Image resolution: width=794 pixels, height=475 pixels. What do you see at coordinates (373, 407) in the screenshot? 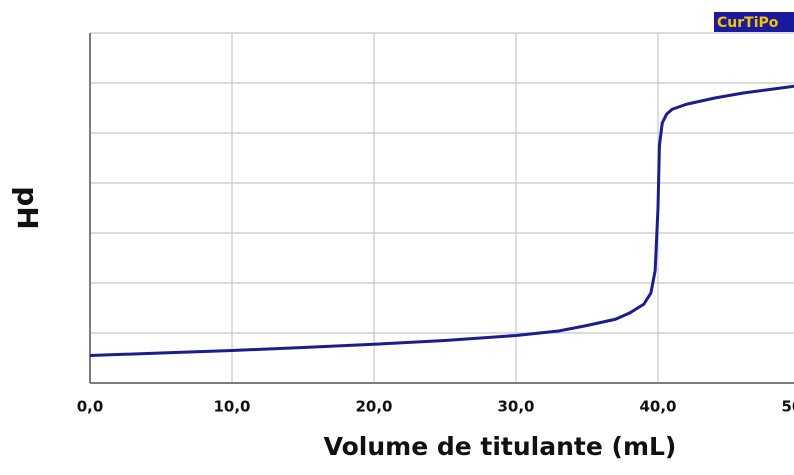
I see `x-tick-label: 20,0` at bounding box center [373, 407].